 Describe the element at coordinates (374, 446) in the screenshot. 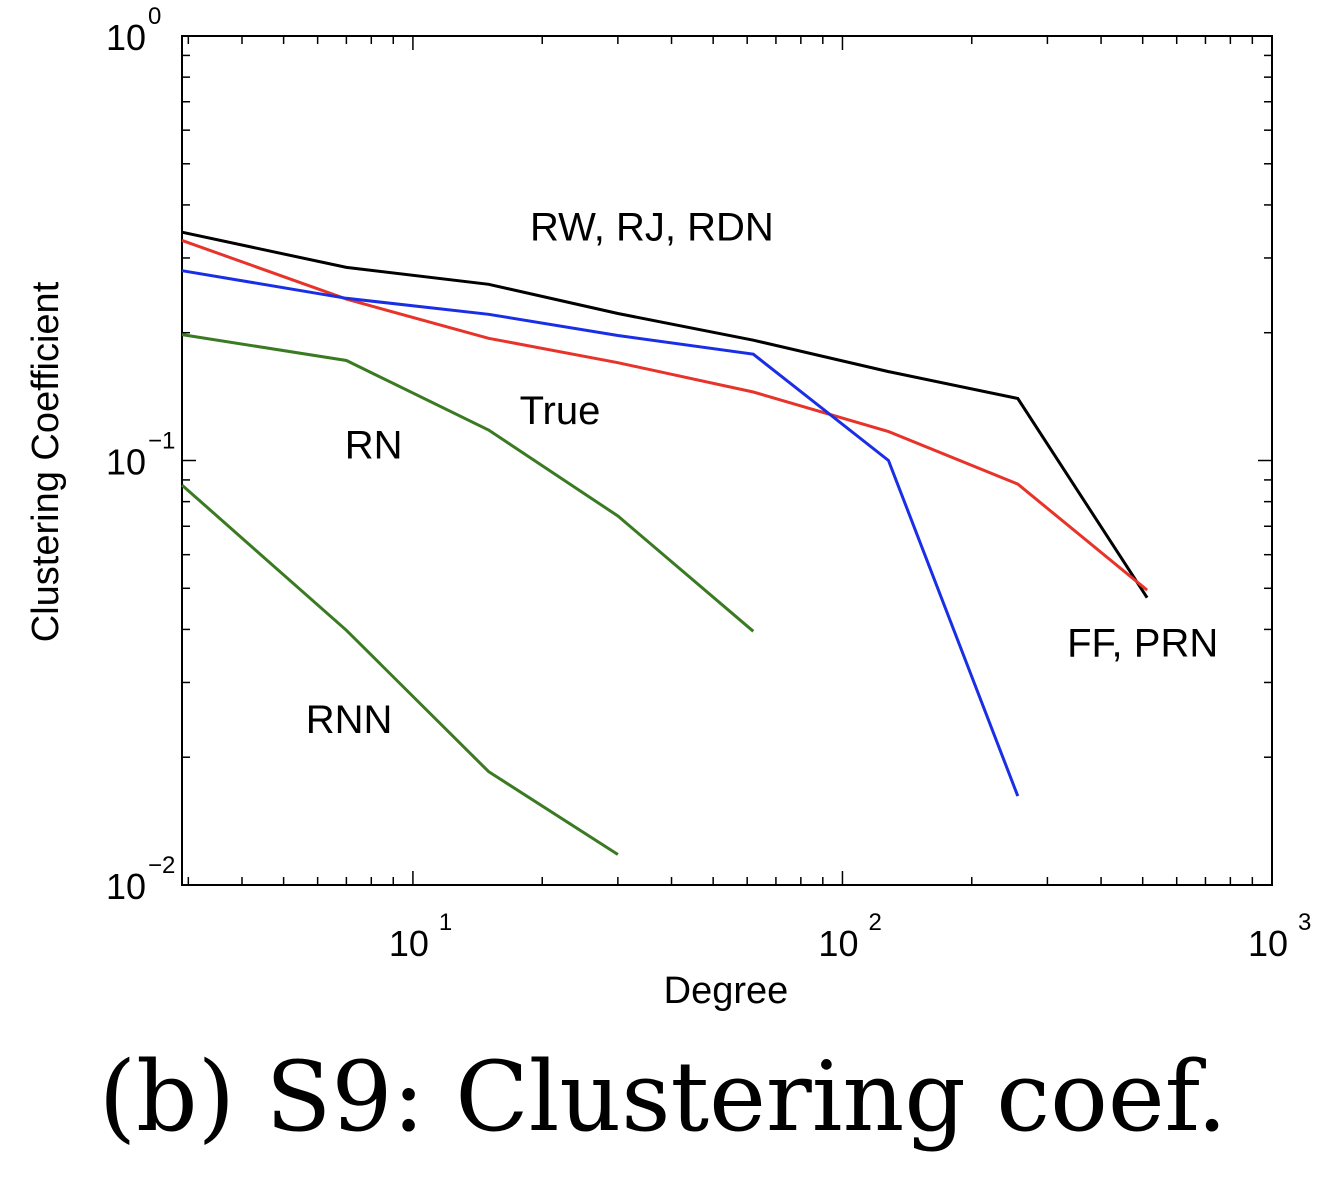

I see `series-annotation: RN` at that location.